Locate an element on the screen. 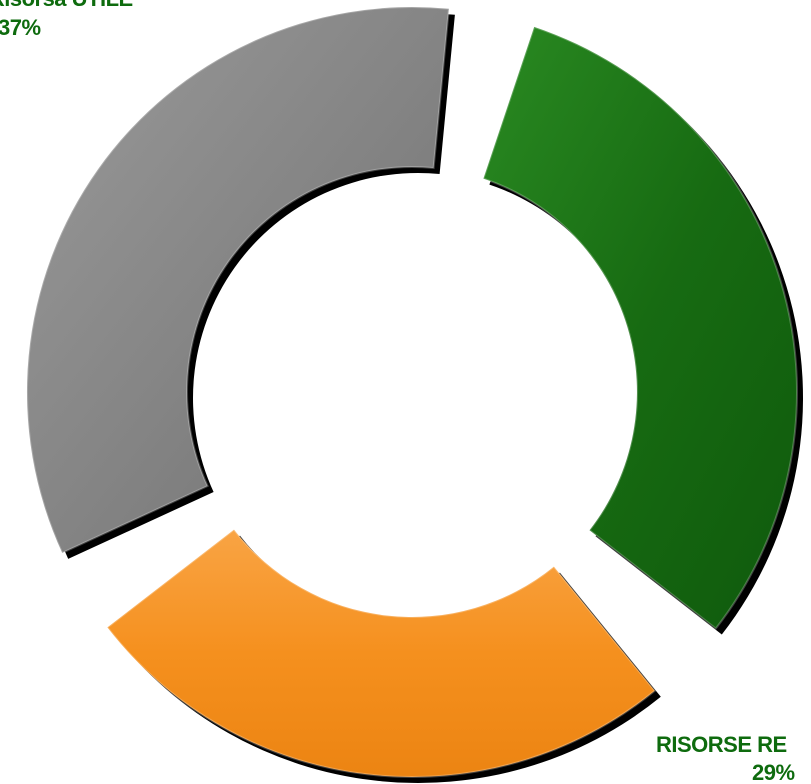 The width and height of the screenshot is (811, 784). slice-label-orange: RISORSE RE is located at coordinates (721, 744).